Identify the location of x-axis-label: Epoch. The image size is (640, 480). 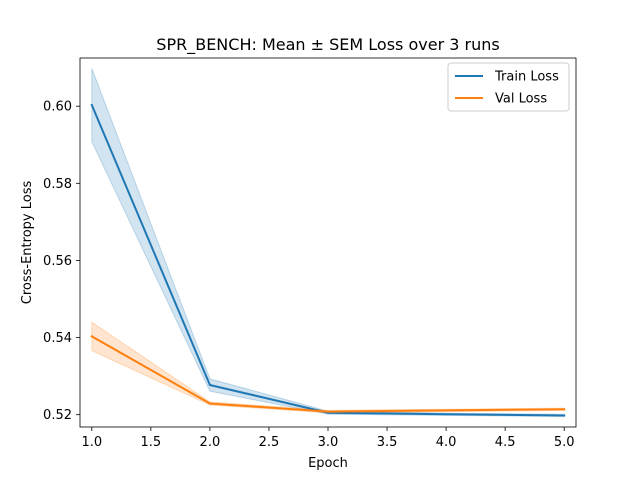
(328, 463).